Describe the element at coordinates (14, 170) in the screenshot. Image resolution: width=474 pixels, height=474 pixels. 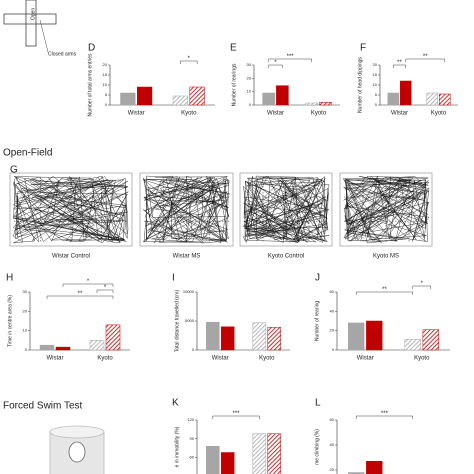
I see `panel-letter: G` at that location.